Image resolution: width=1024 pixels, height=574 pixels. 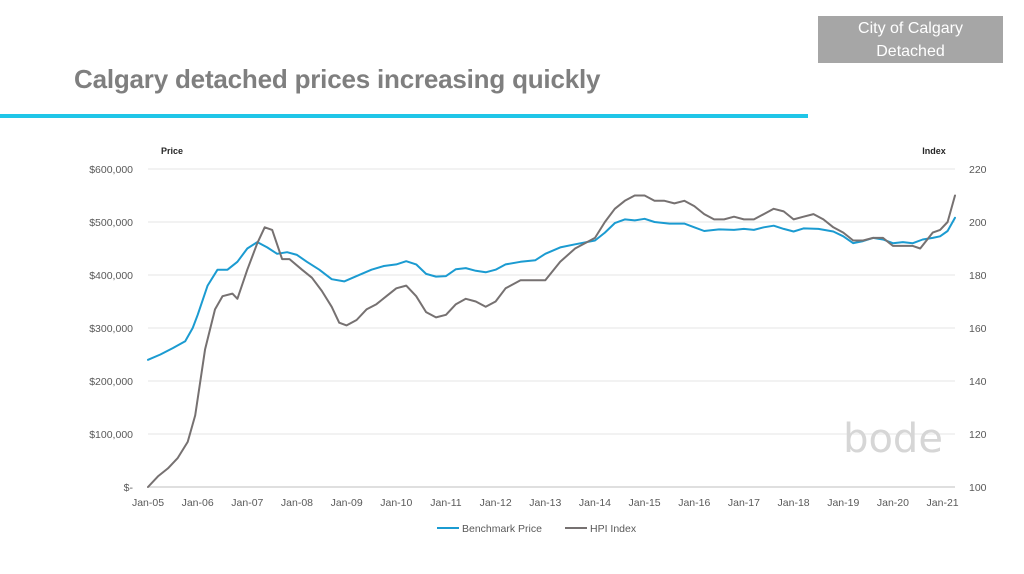 I want to click on right-axis-tick-label: 140, so click(x=978, y=382).